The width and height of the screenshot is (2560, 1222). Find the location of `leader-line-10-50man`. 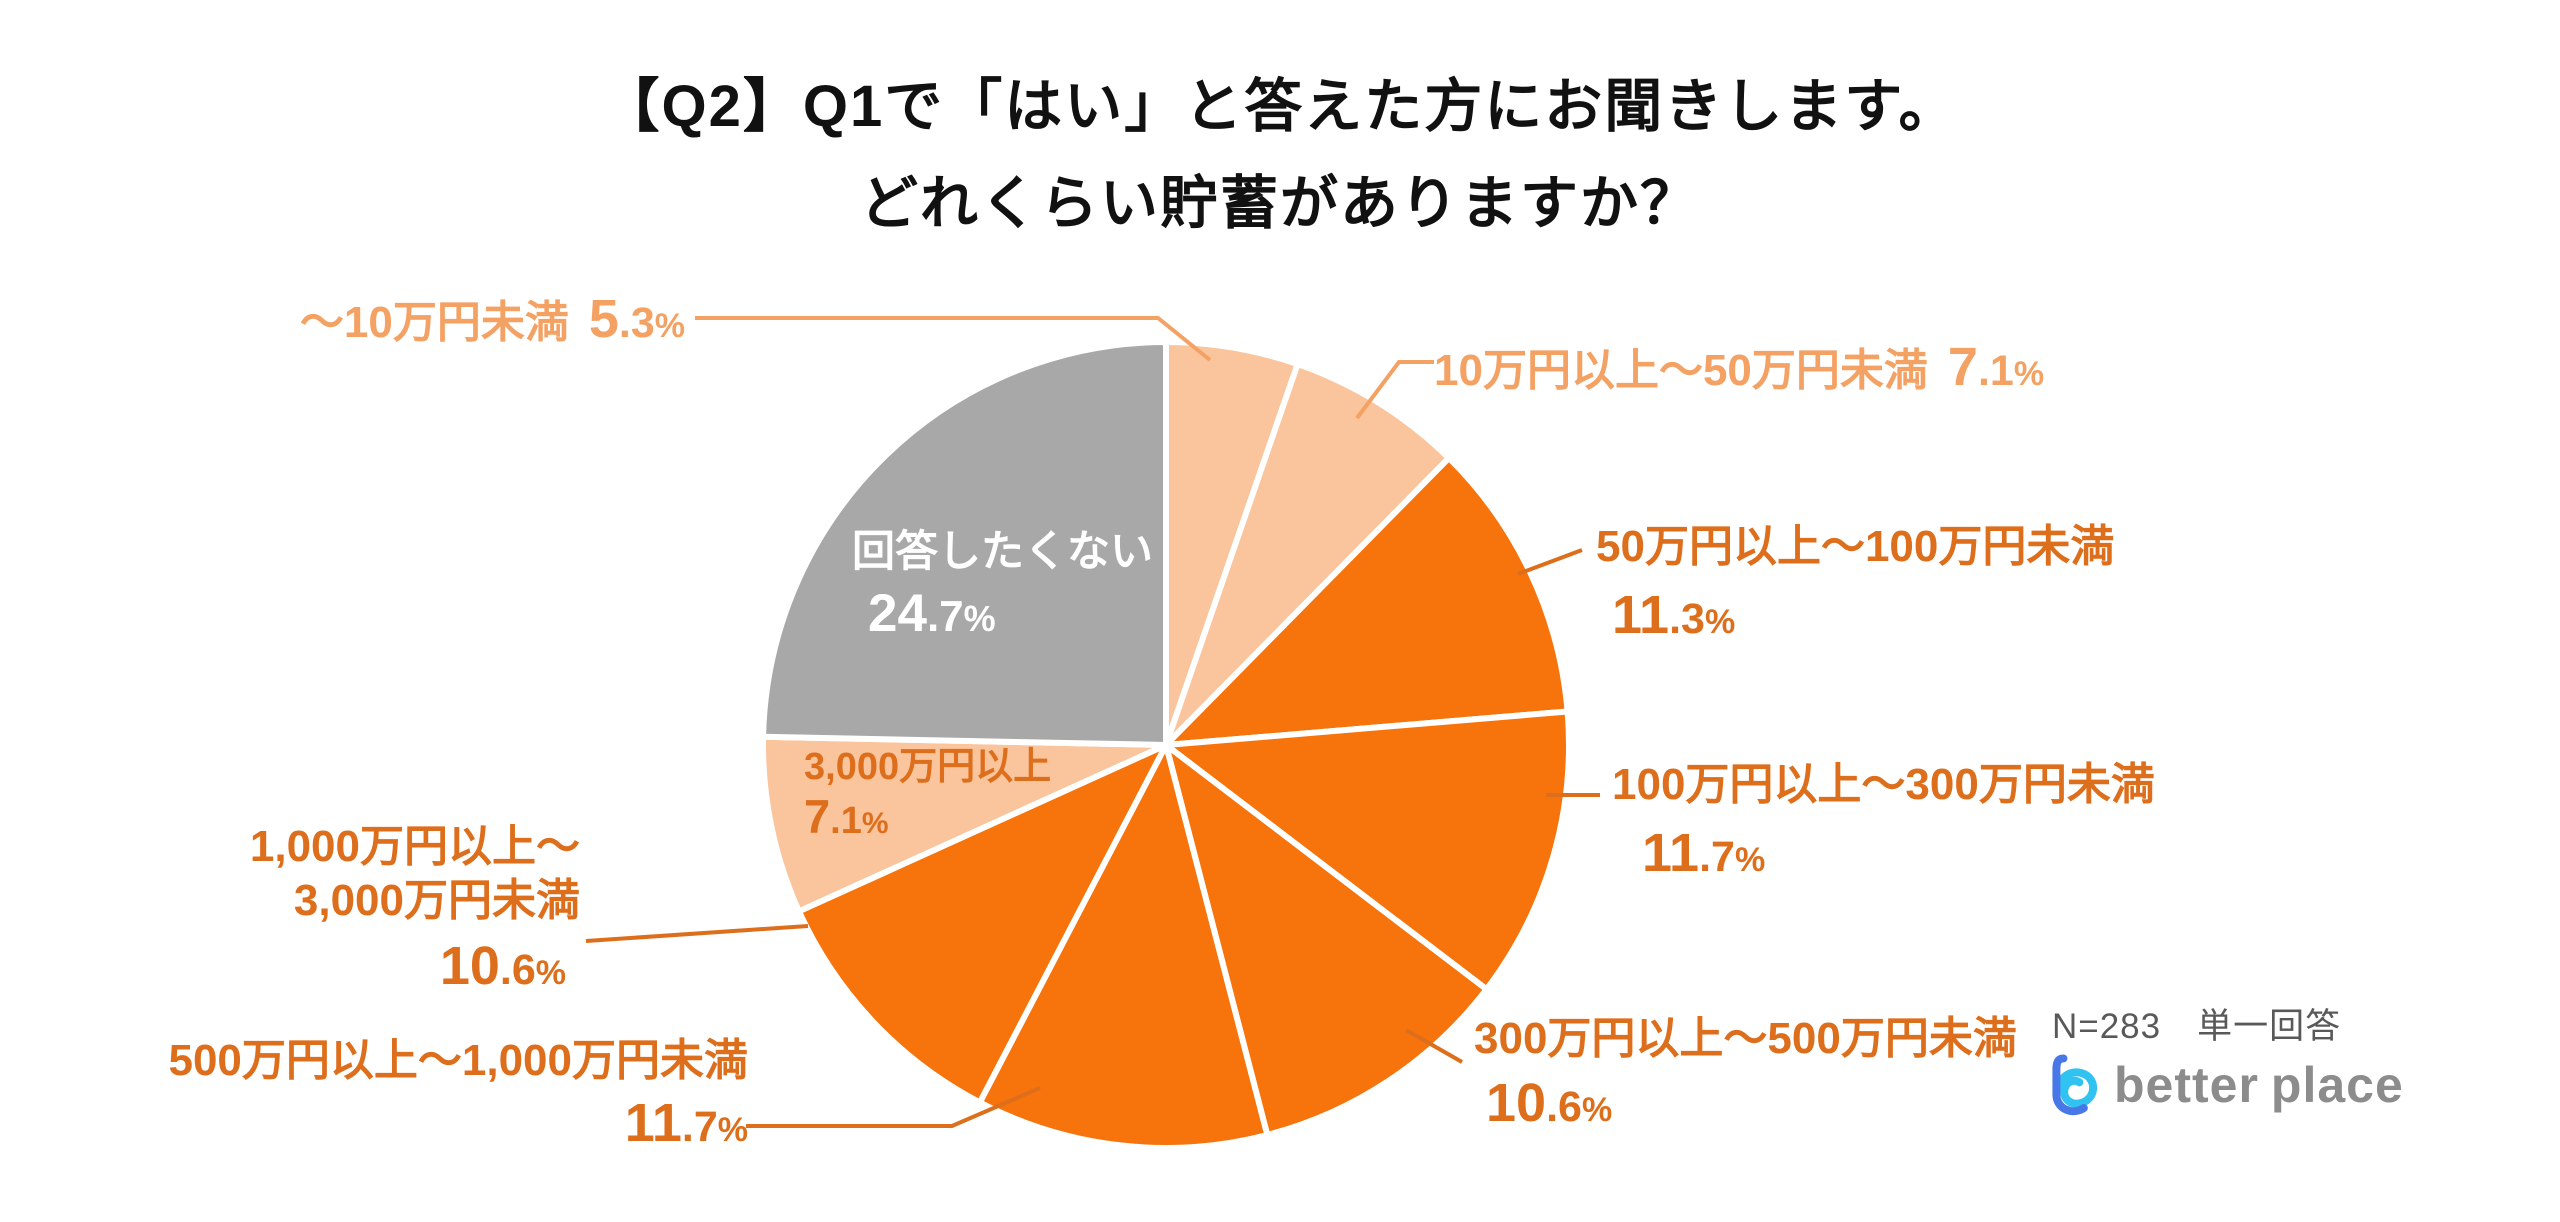

leader-line-10-50man is located at coordinates (1394, 390).